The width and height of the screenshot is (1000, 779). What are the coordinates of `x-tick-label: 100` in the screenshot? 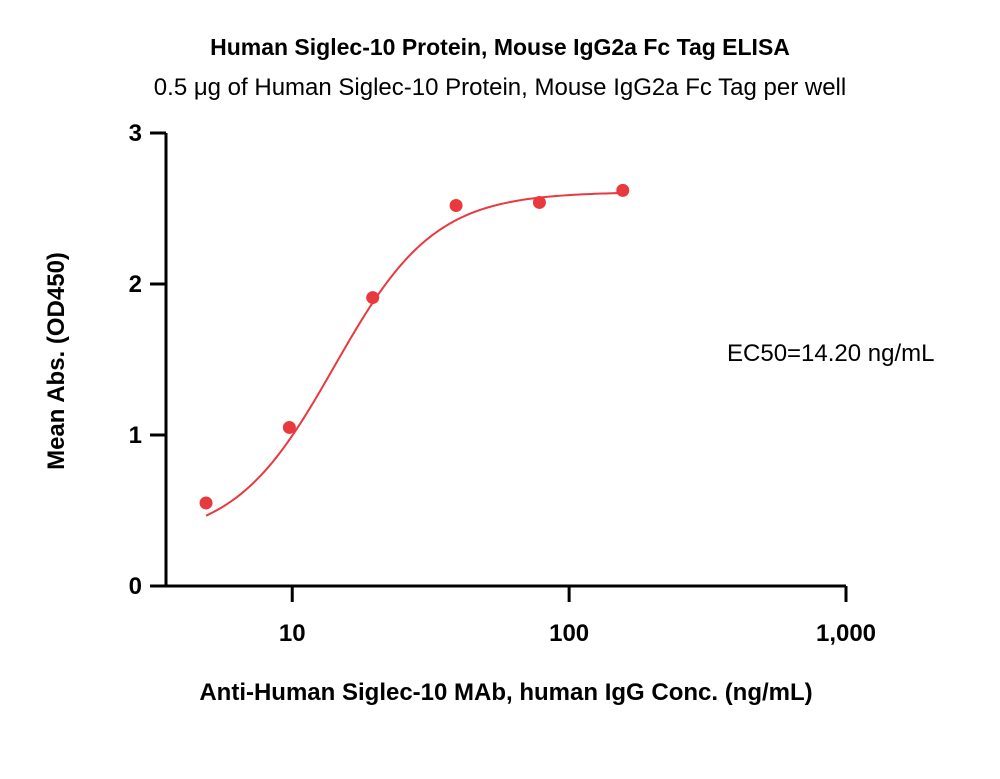 It's located at (569, 633).